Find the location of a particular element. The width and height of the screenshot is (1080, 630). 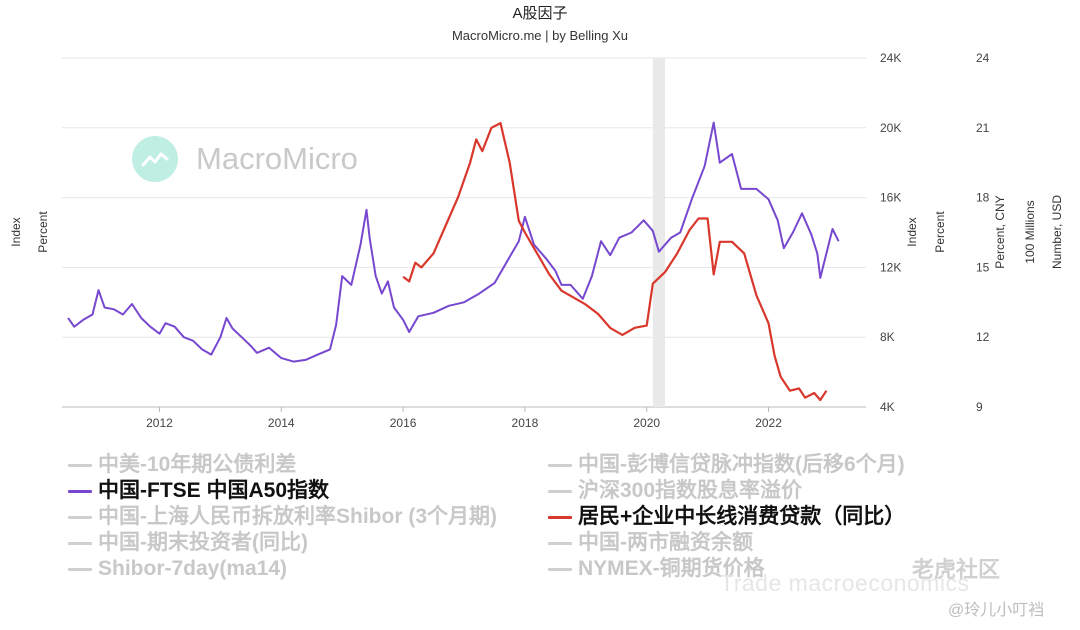

x-tick-label: 2022 is located at coordinates (768, 423).